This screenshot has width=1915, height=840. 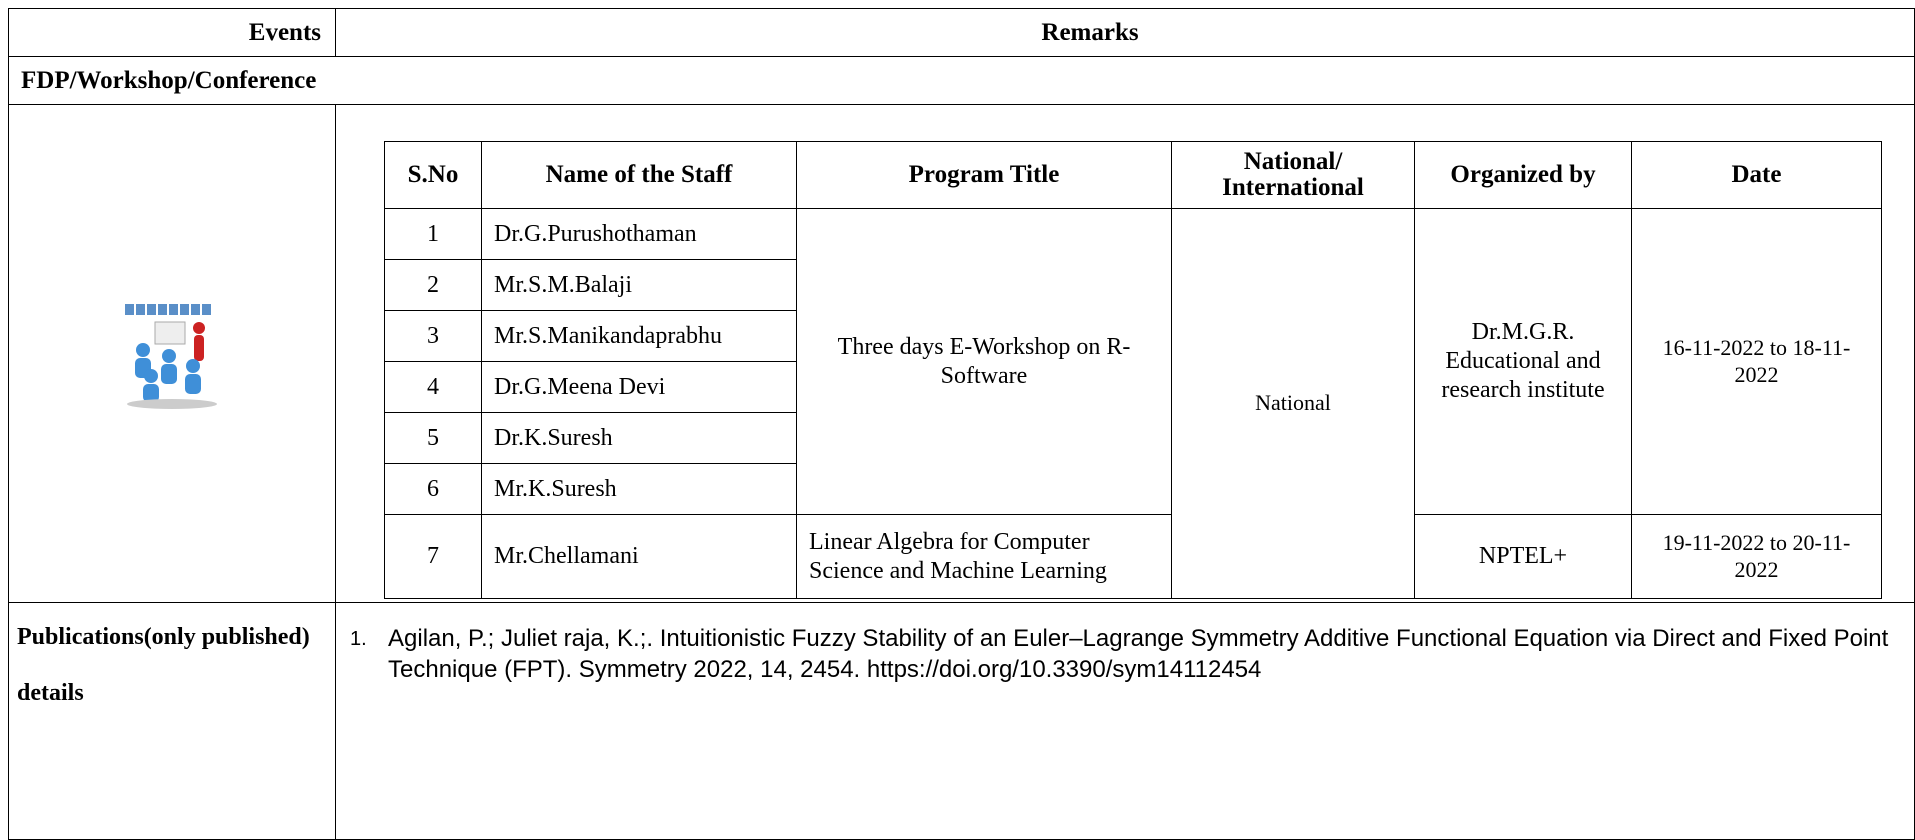 I want to click on staff-row: 4 Dr.G.Meena Devi, so click(x=1133, y=387).